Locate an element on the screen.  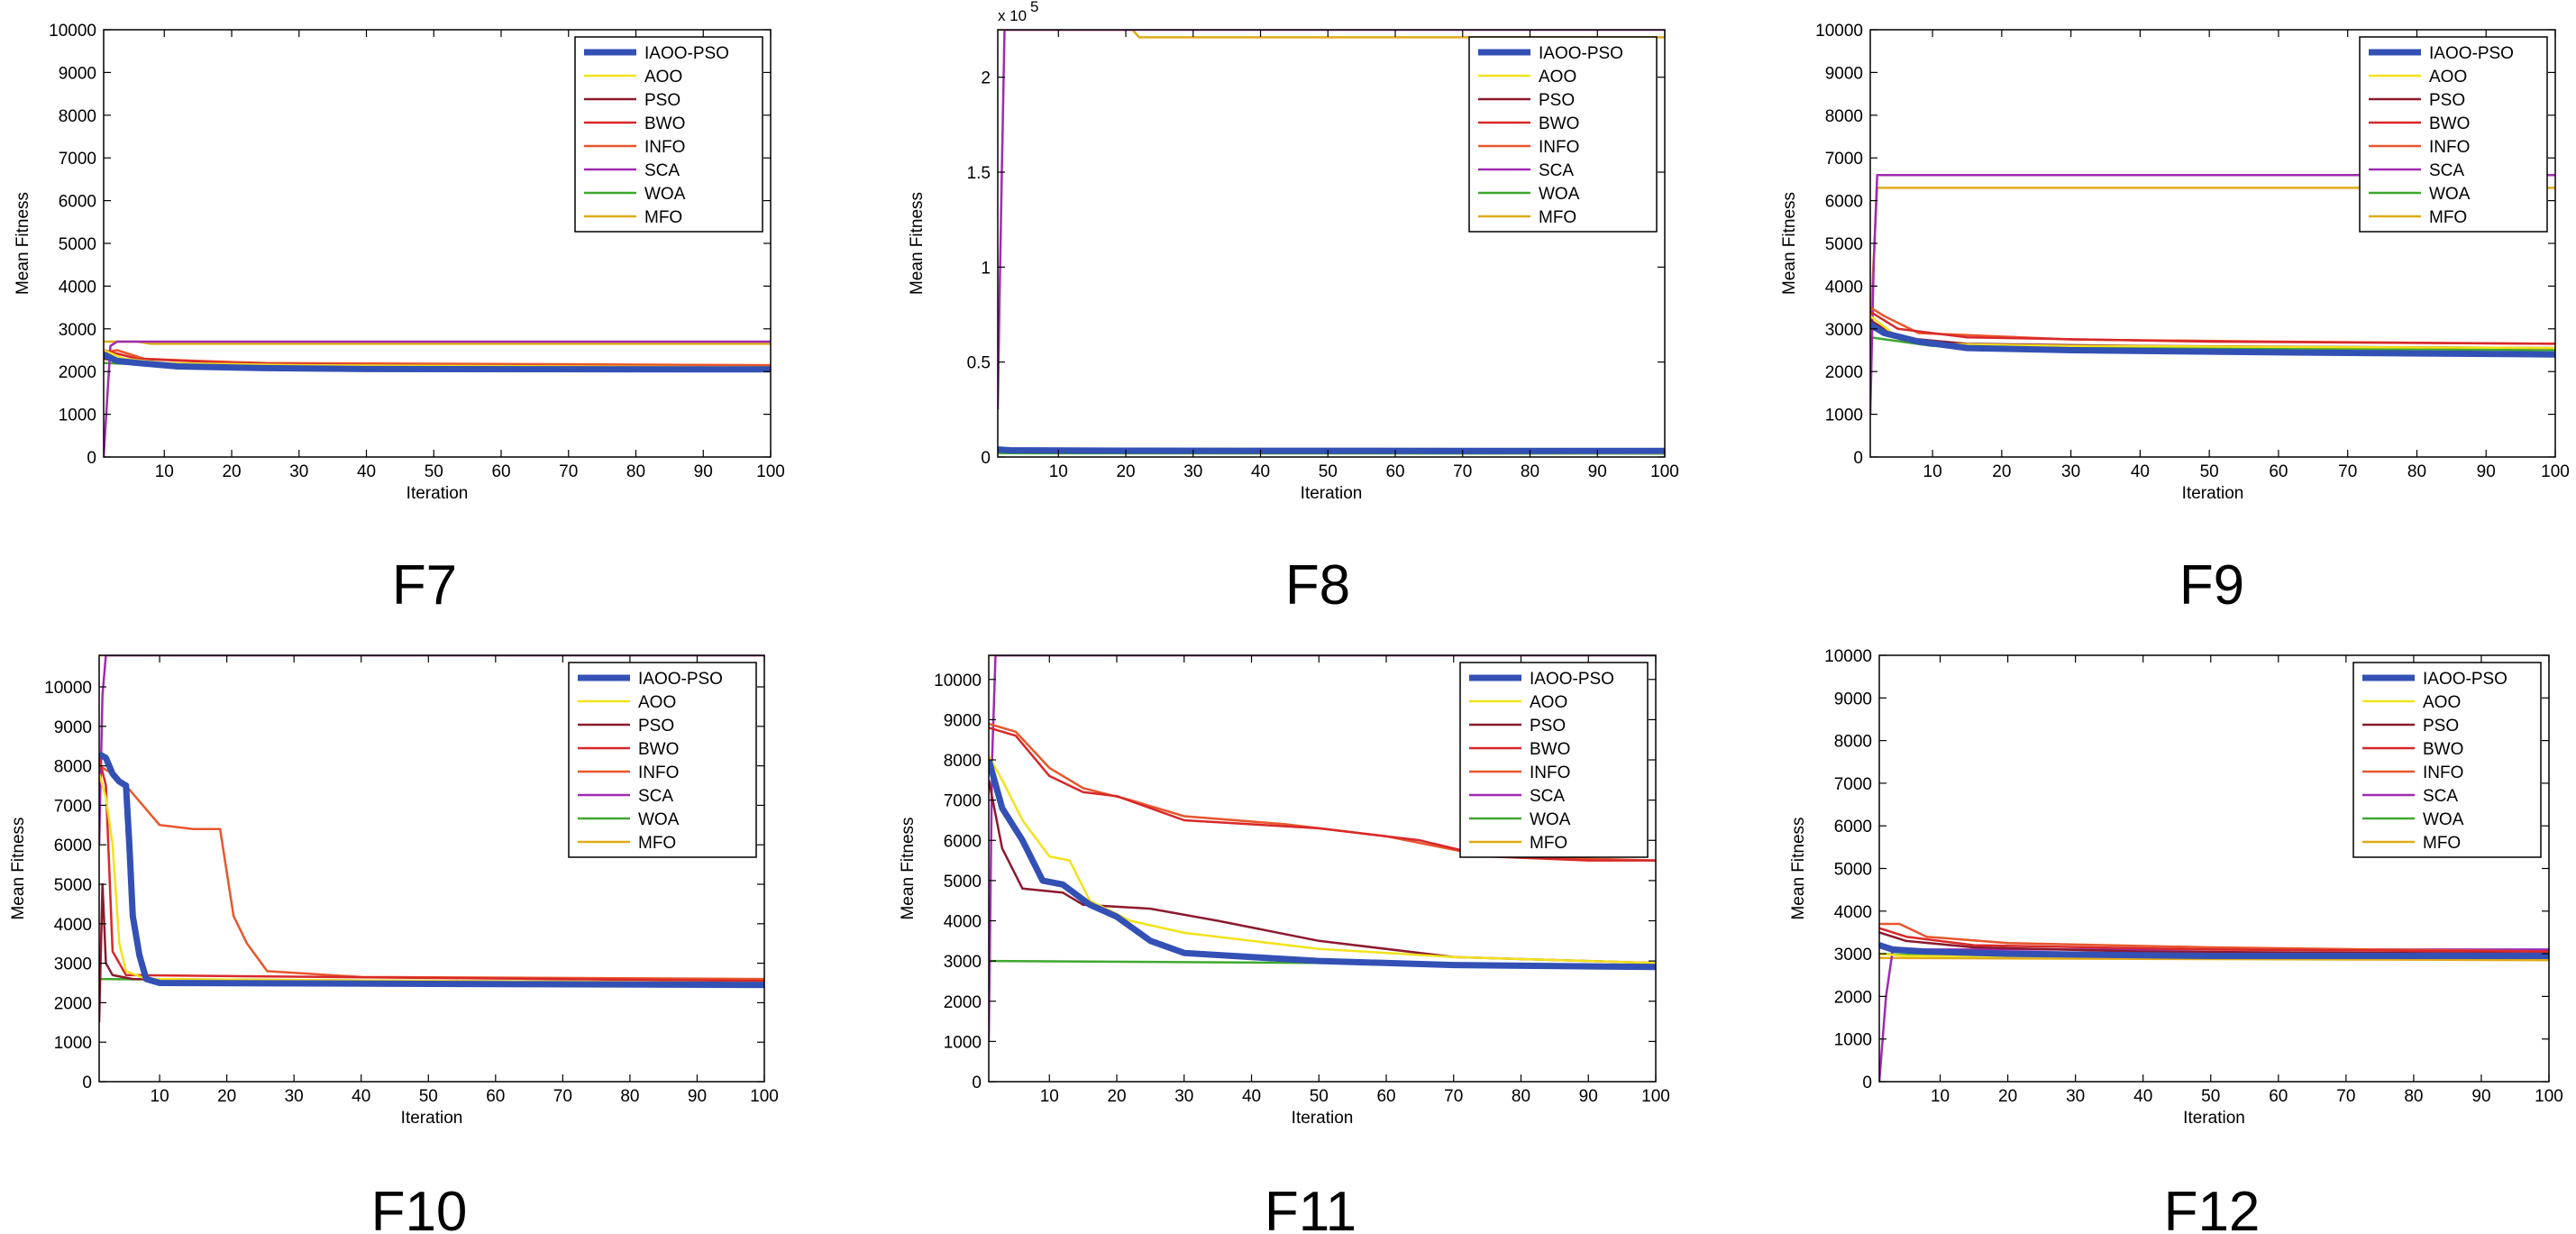
y-tick-label: 0 is located at coordinates (977, 1083).